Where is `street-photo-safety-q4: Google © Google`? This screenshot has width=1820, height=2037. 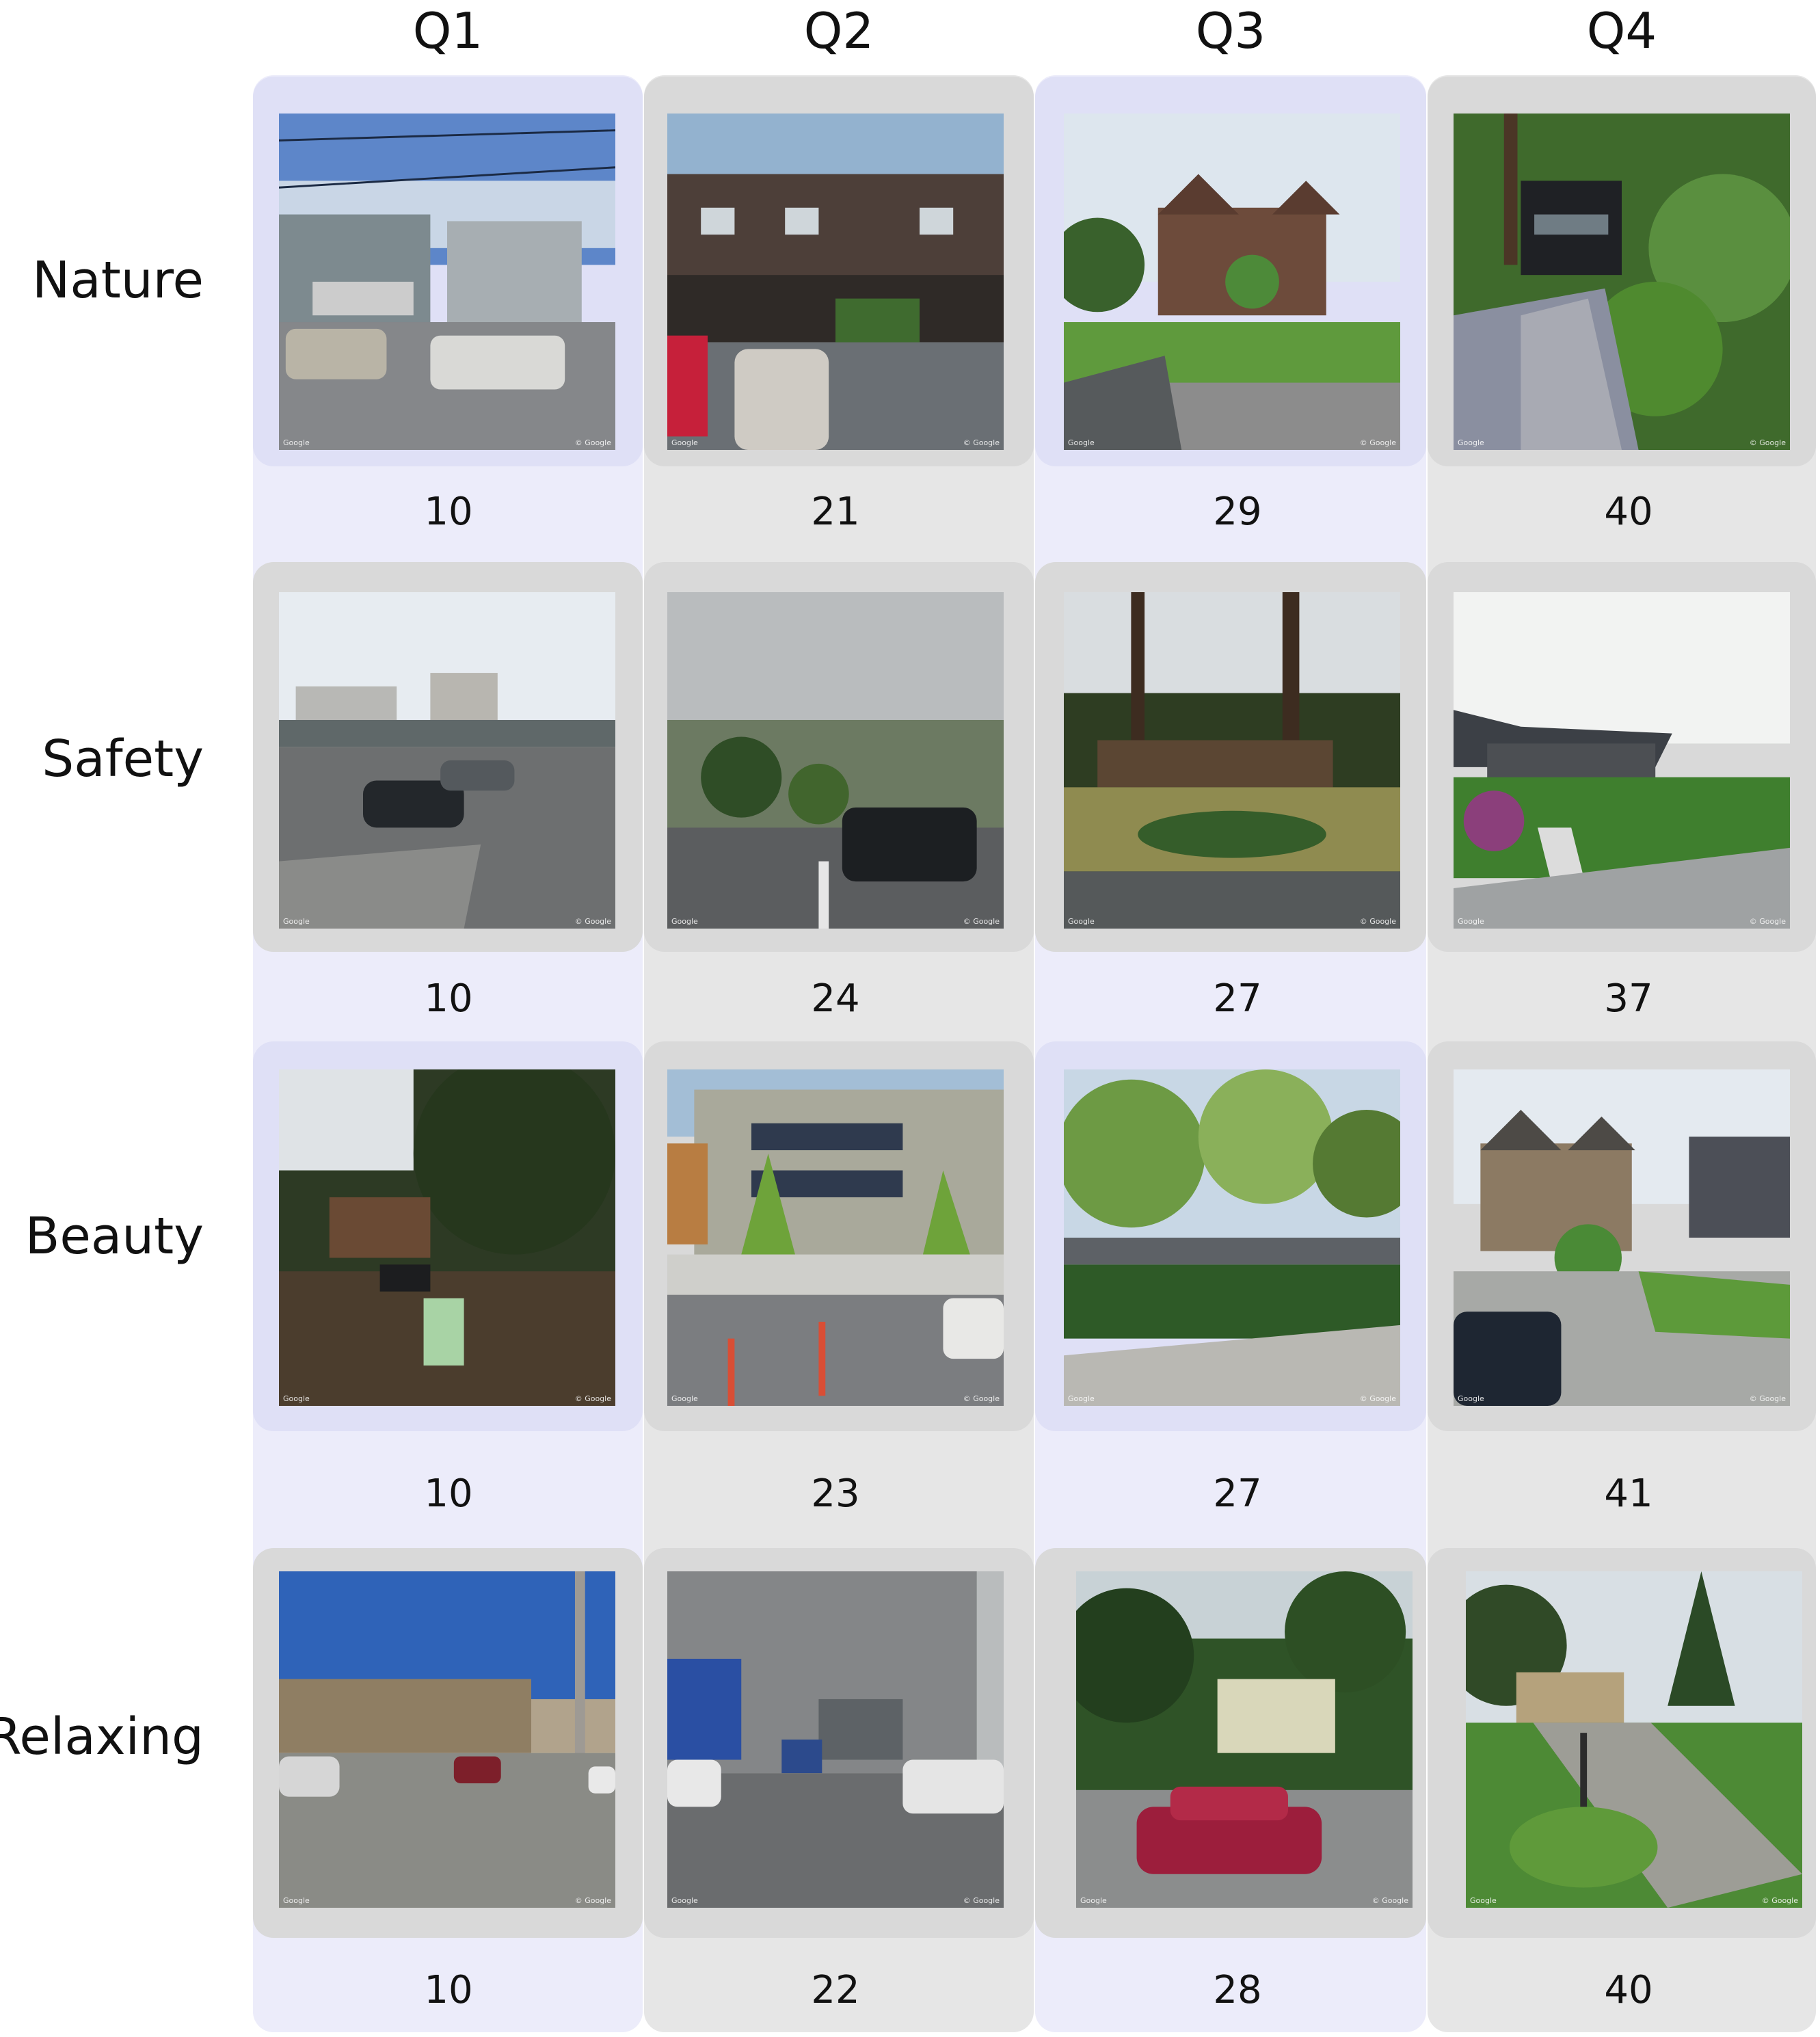
street-photo-safety-q4: Google © Google is located at coordinates (1622, 760).